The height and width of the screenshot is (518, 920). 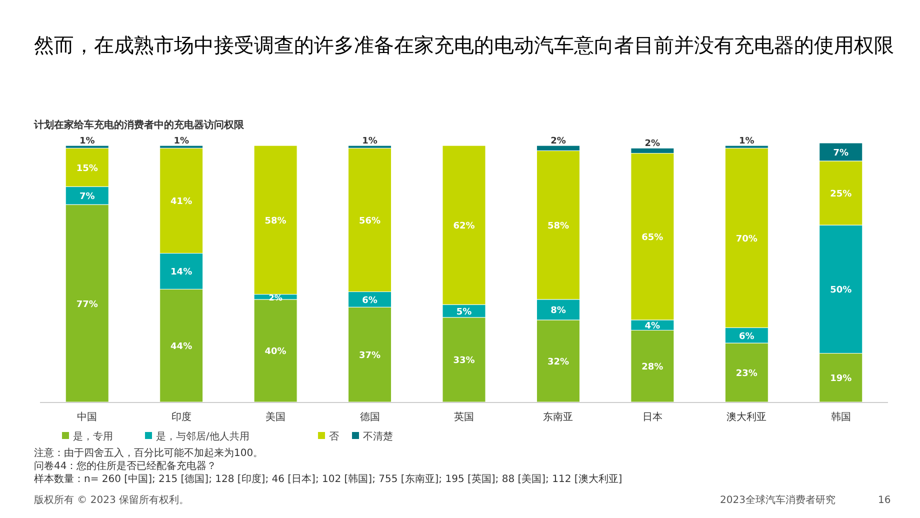 I want to click on data-label: 62%, so click(x=464, y=227).